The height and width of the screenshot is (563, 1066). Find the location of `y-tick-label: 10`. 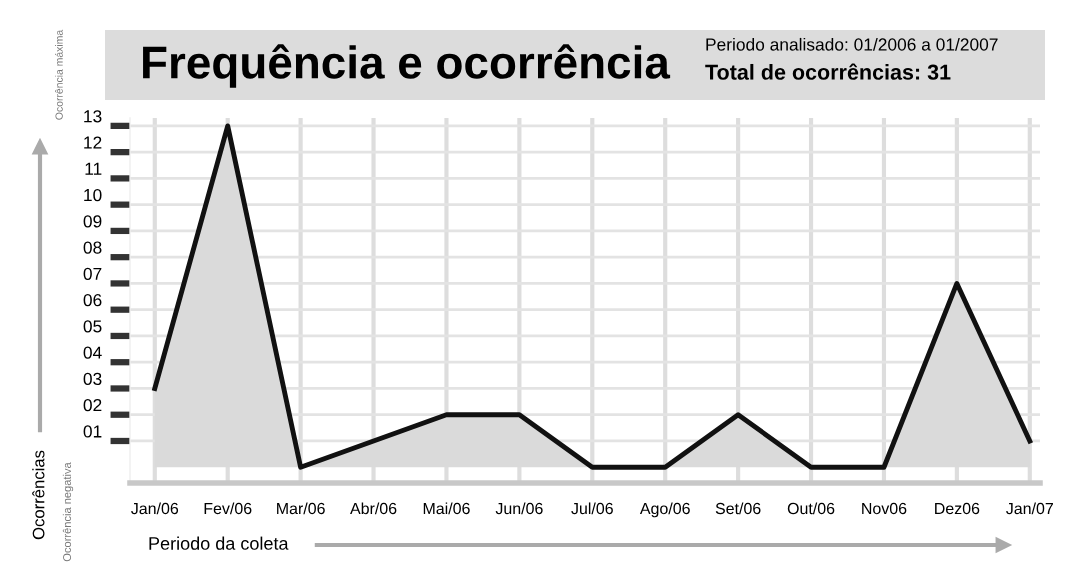

y-tick-label: 10 is located at coordinates (93, 195).